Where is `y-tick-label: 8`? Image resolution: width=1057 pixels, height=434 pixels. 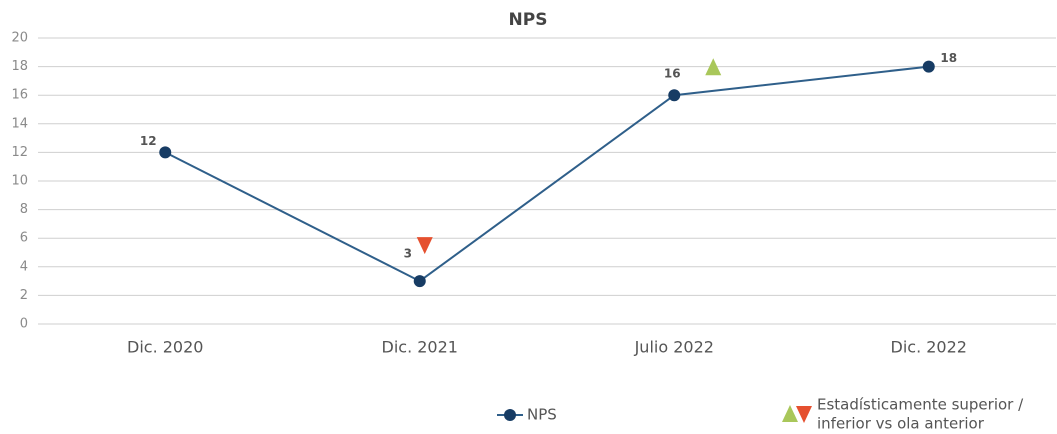
y-tick-label: 8 is located at coordinates (24, 209).